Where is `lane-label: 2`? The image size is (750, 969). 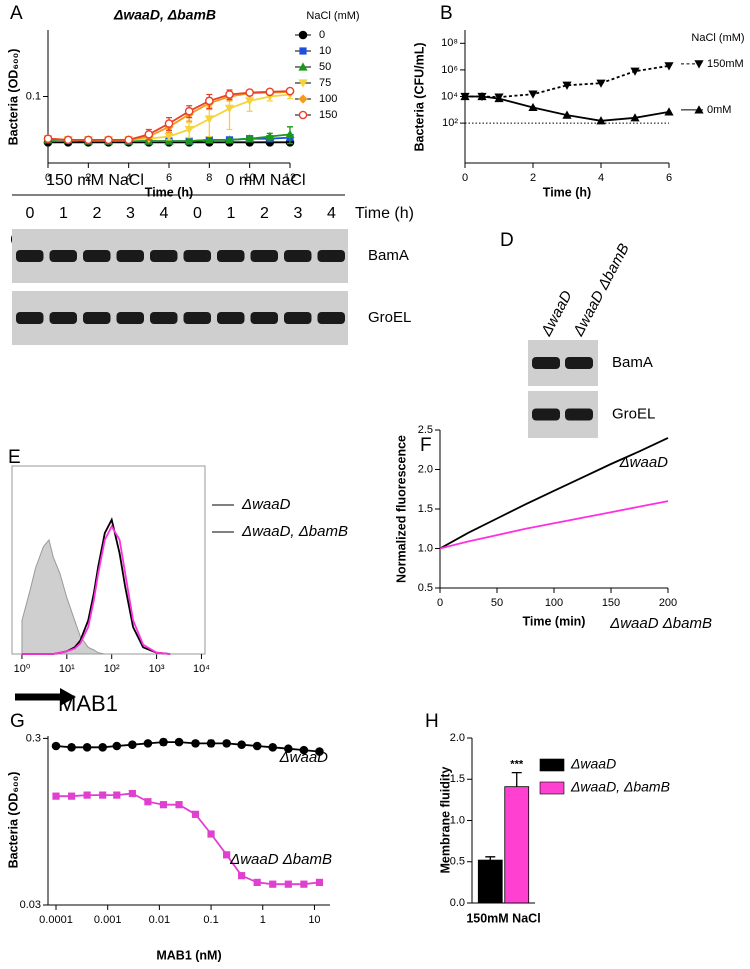 lane-label: 2 is located at coordinates (97, 213).